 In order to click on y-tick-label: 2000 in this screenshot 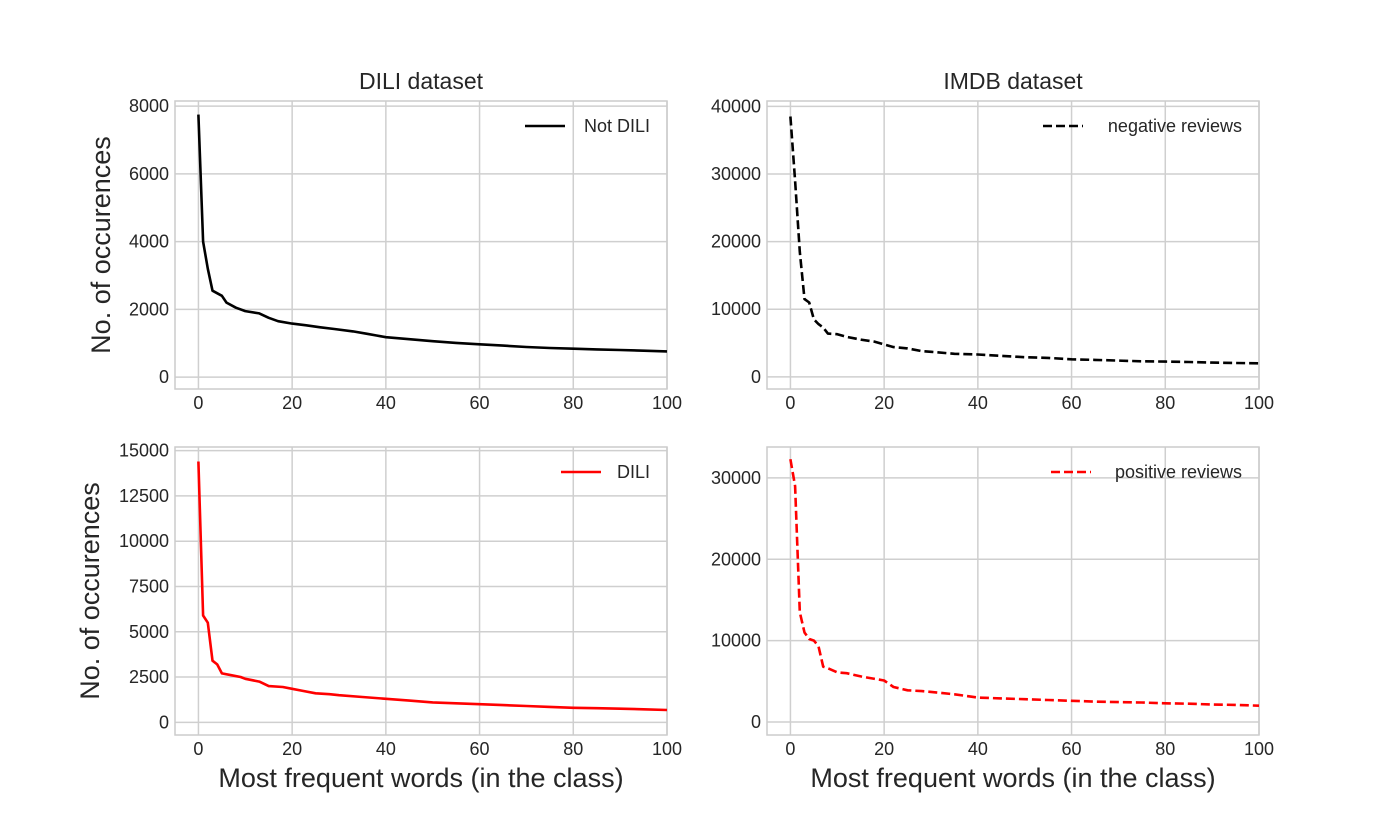, I will do `click(149, 309)`.